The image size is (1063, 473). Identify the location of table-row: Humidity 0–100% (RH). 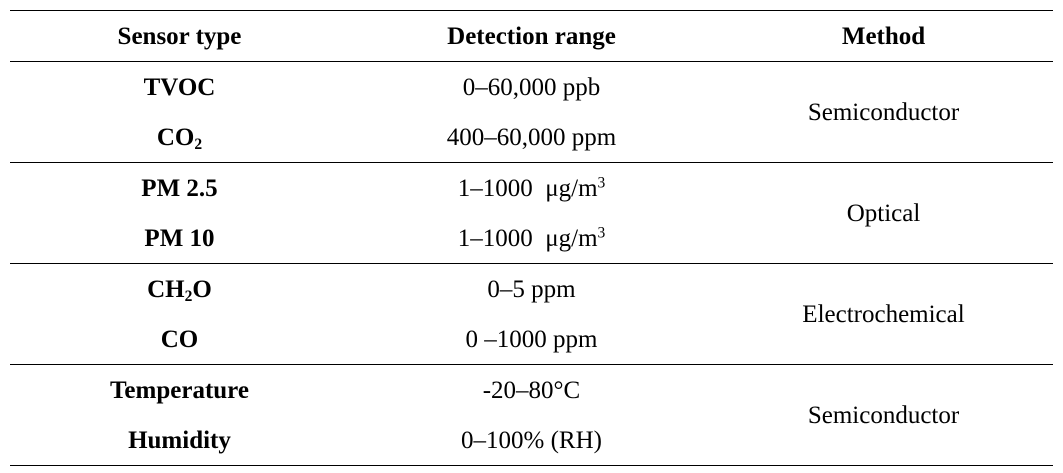
(531, 440).